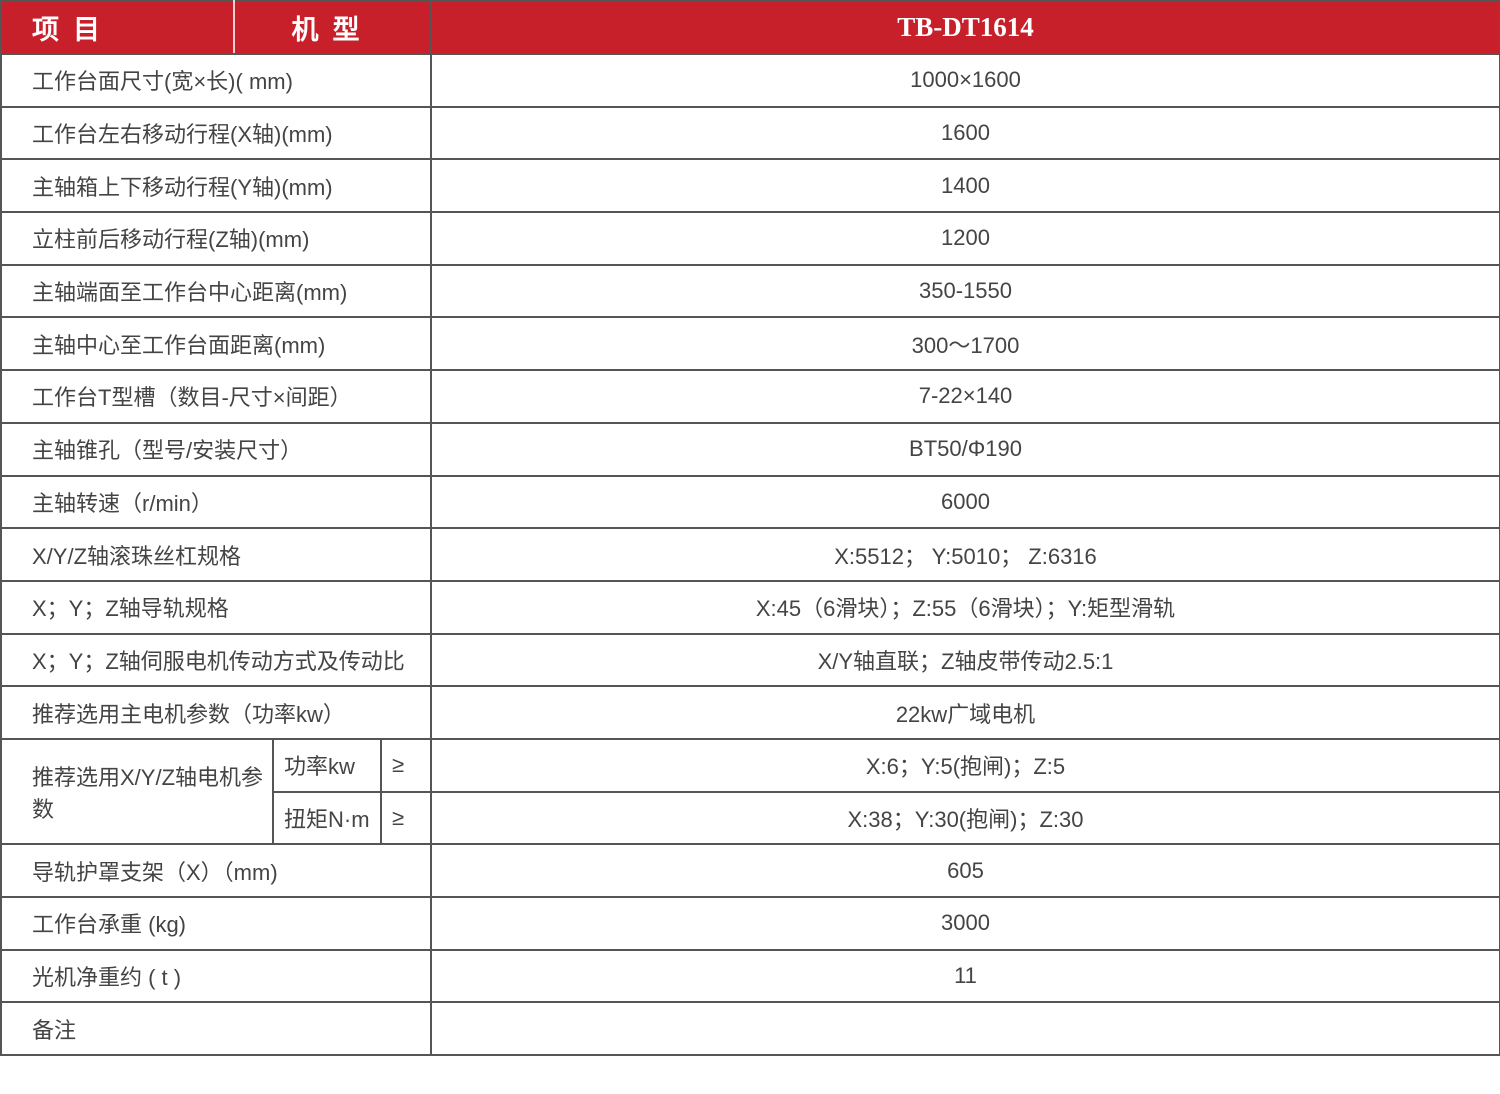  I want to click on table-row: 主轴转速（r/min） 6000, so click(750, 502).